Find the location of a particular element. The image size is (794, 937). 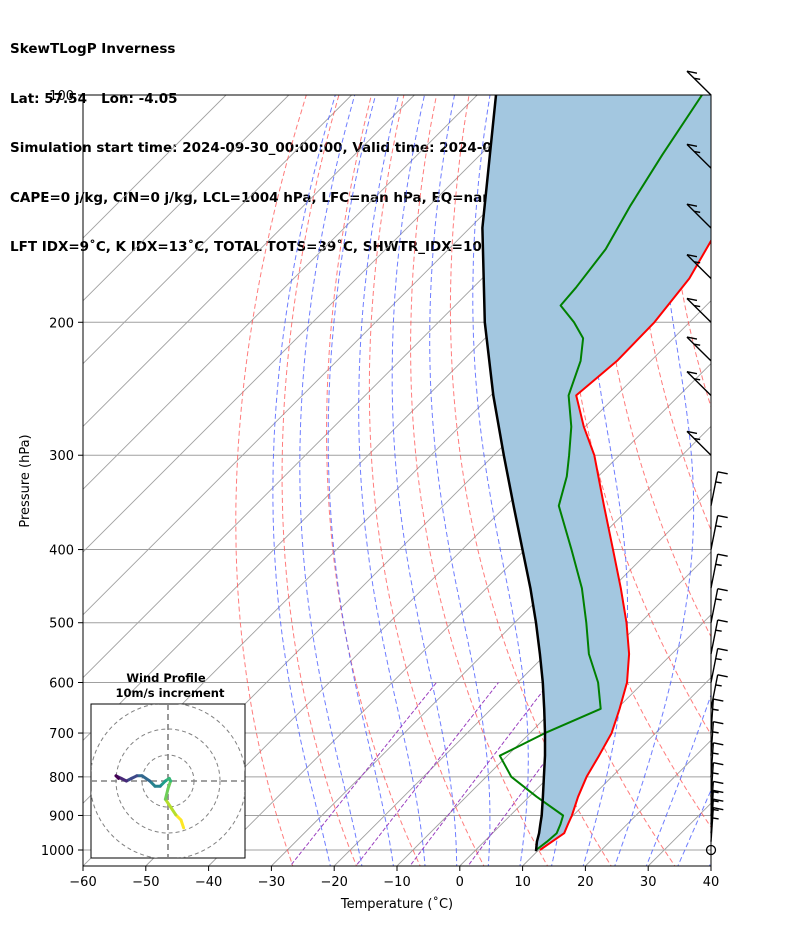

x-tick-label: −50 is located at coordinates (145, 882).